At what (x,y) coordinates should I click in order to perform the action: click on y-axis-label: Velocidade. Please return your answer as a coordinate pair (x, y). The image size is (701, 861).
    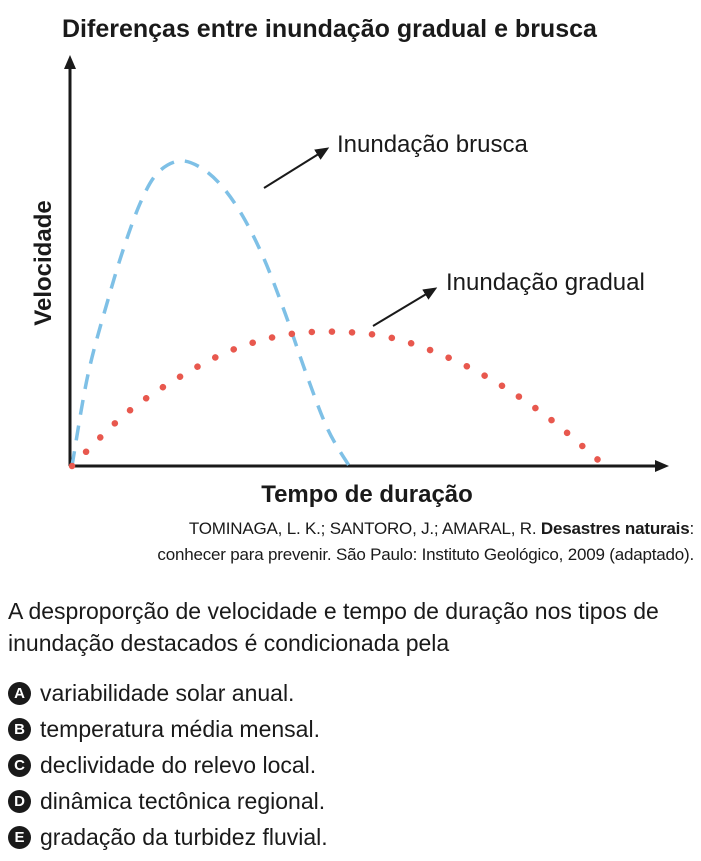
    Looking at the image, I should click on (43, 262).